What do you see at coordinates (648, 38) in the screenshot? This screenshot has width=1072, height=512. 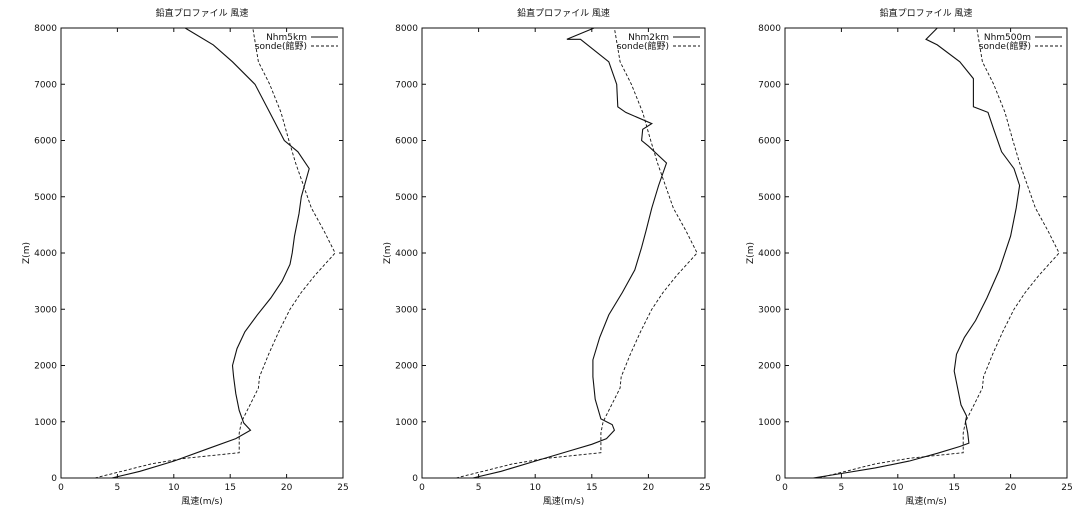 I see `legend-label: Nhm2km` at bounding box center [648, 38].